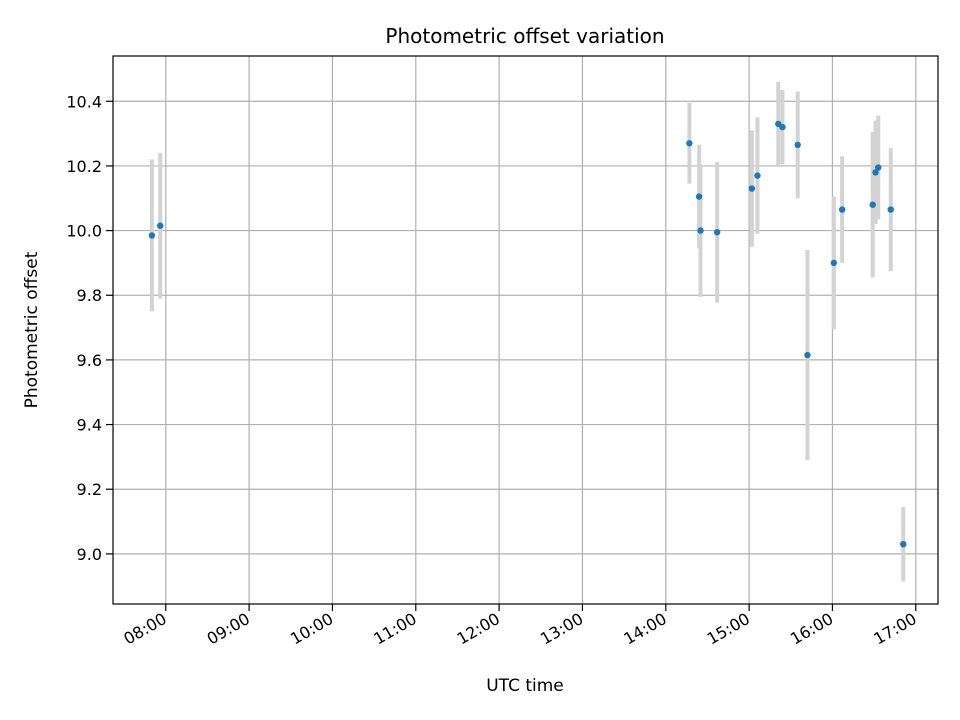  I want to click on y-tick-label: 10.4, so click(84, 101).